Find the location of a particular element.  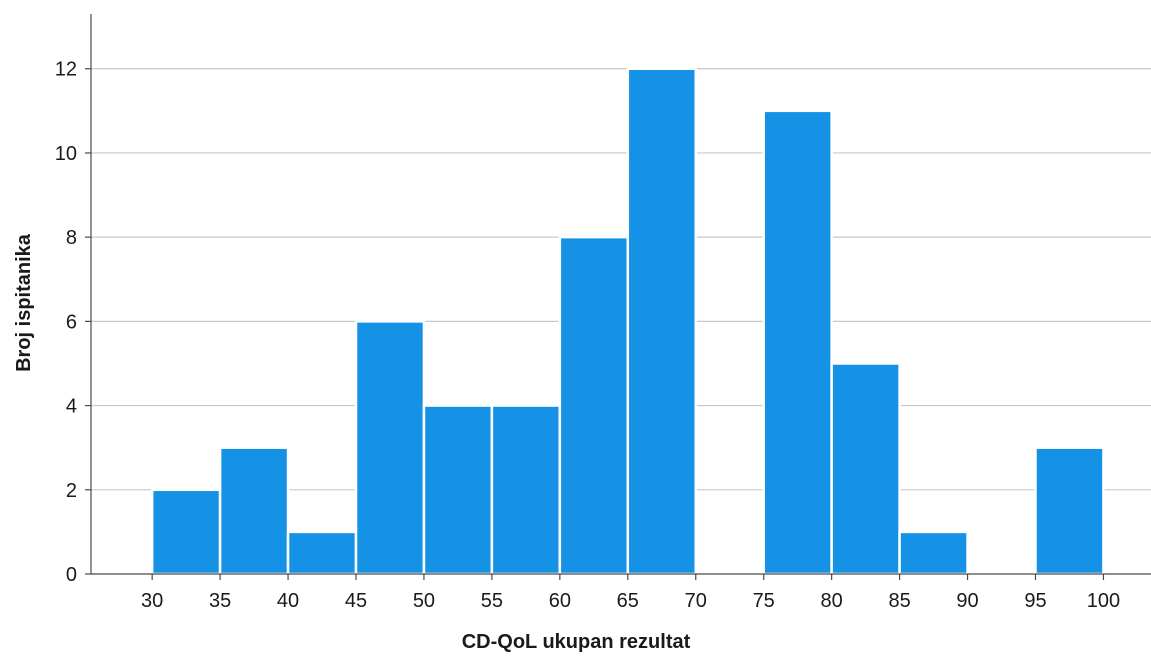

x-tick-label: 55 is located at coordinates (492, 601).